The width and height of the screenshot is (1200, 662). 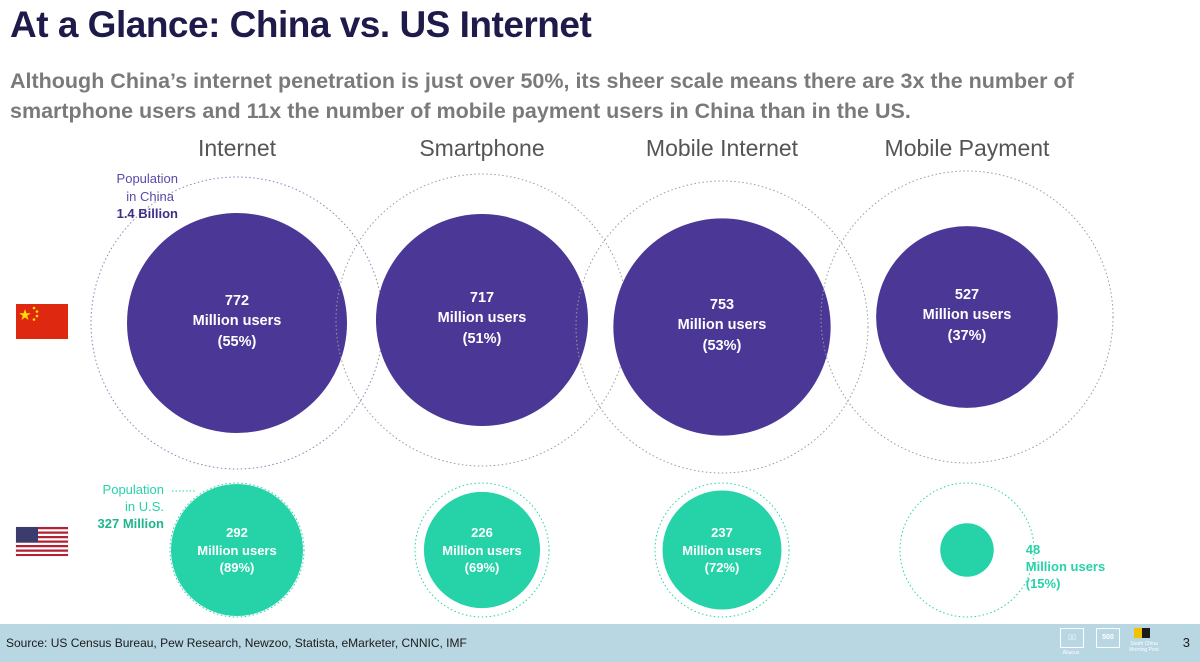 What do you see at coordinates (482, 532) in the screenshot?
I see `us-value-label: 226` at bounding box center [482, 532].